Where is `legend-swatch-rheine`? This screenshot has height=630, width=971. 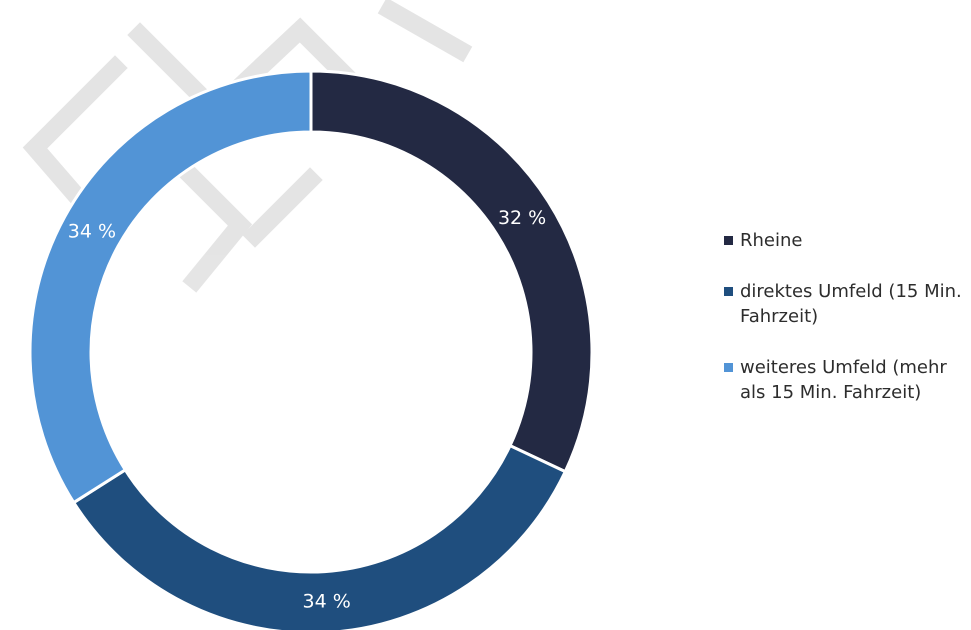
legend-swatch-rheine is located at coordinates (728, 240).